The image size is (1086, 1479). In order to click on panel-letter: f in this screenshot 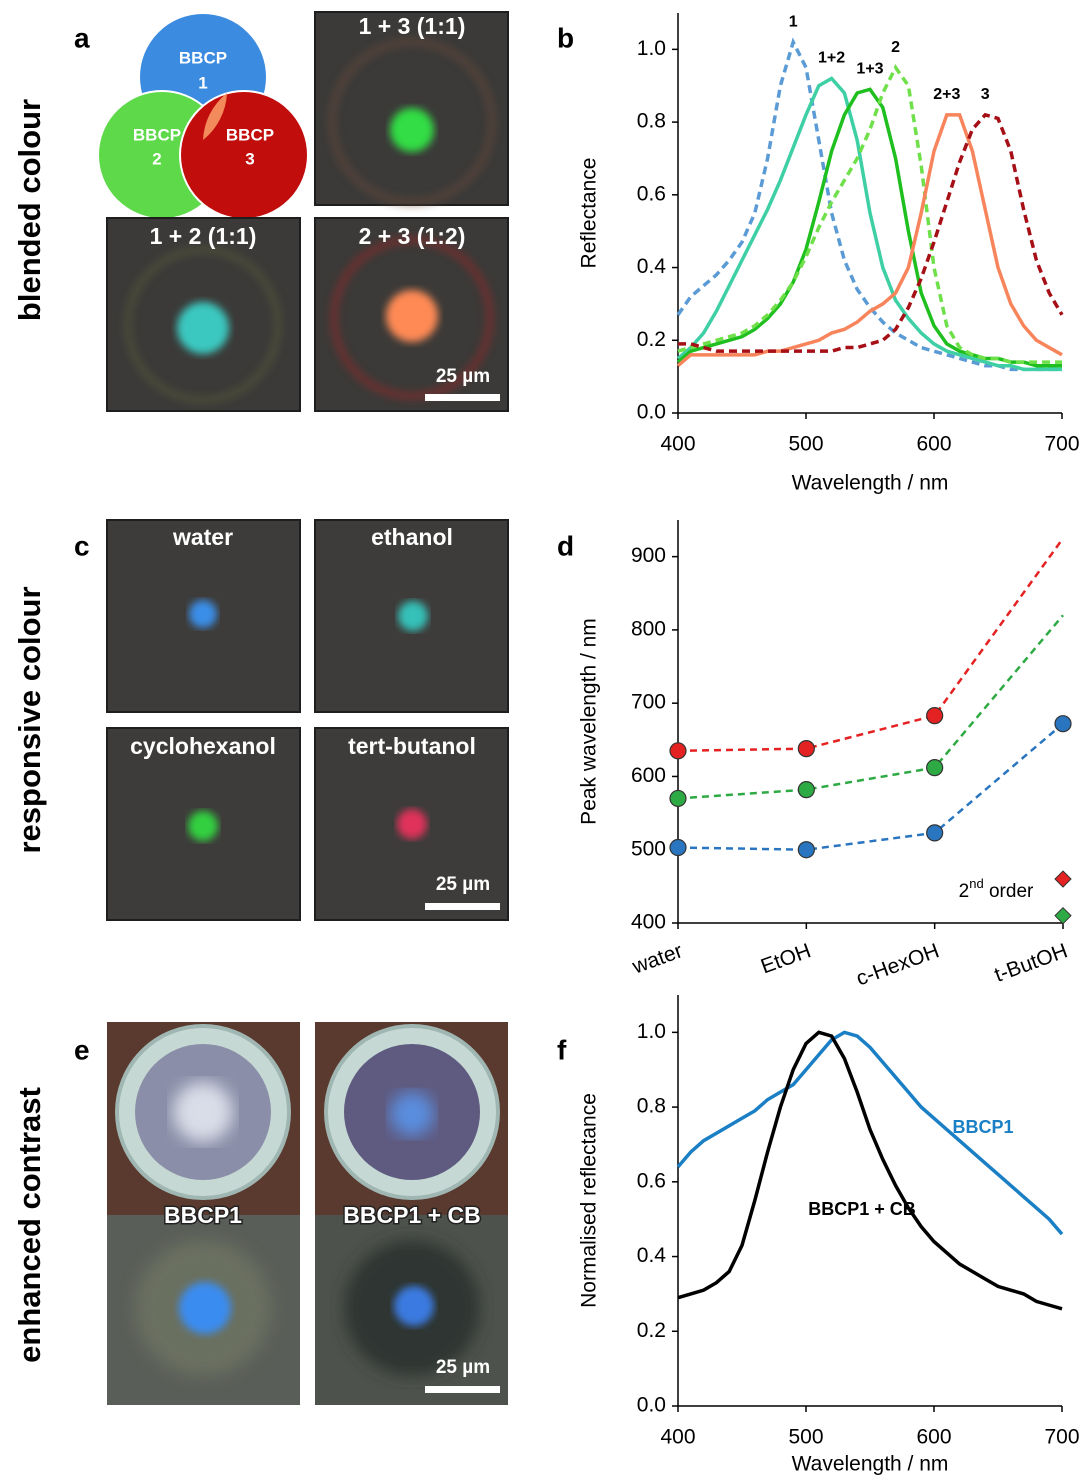, I will do `click(562, 1049)`.